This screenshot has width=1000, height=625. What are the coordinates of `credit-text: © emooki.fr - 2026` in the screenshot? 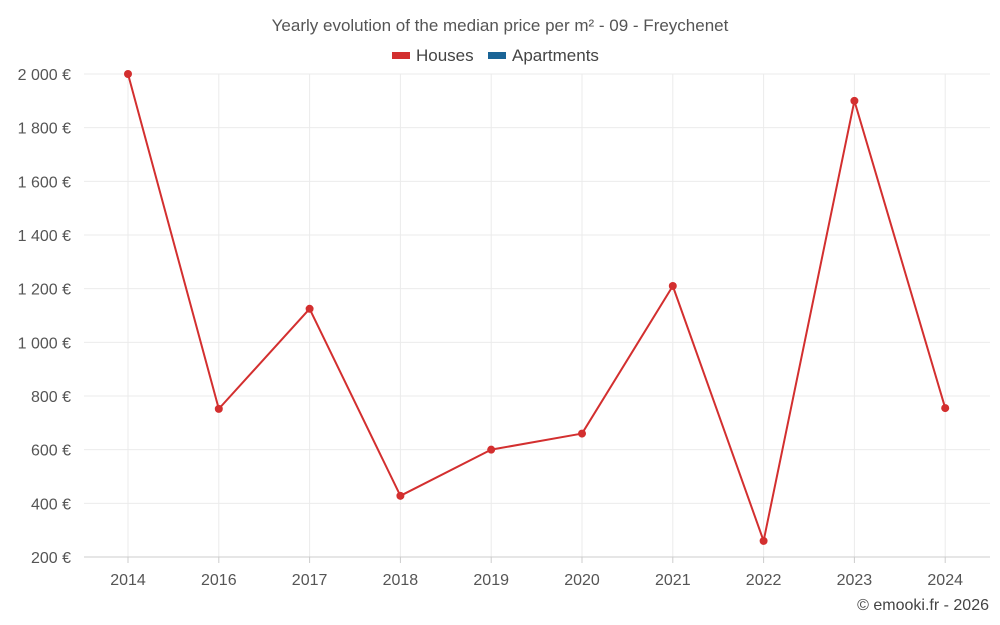 It's located at (923, 605).